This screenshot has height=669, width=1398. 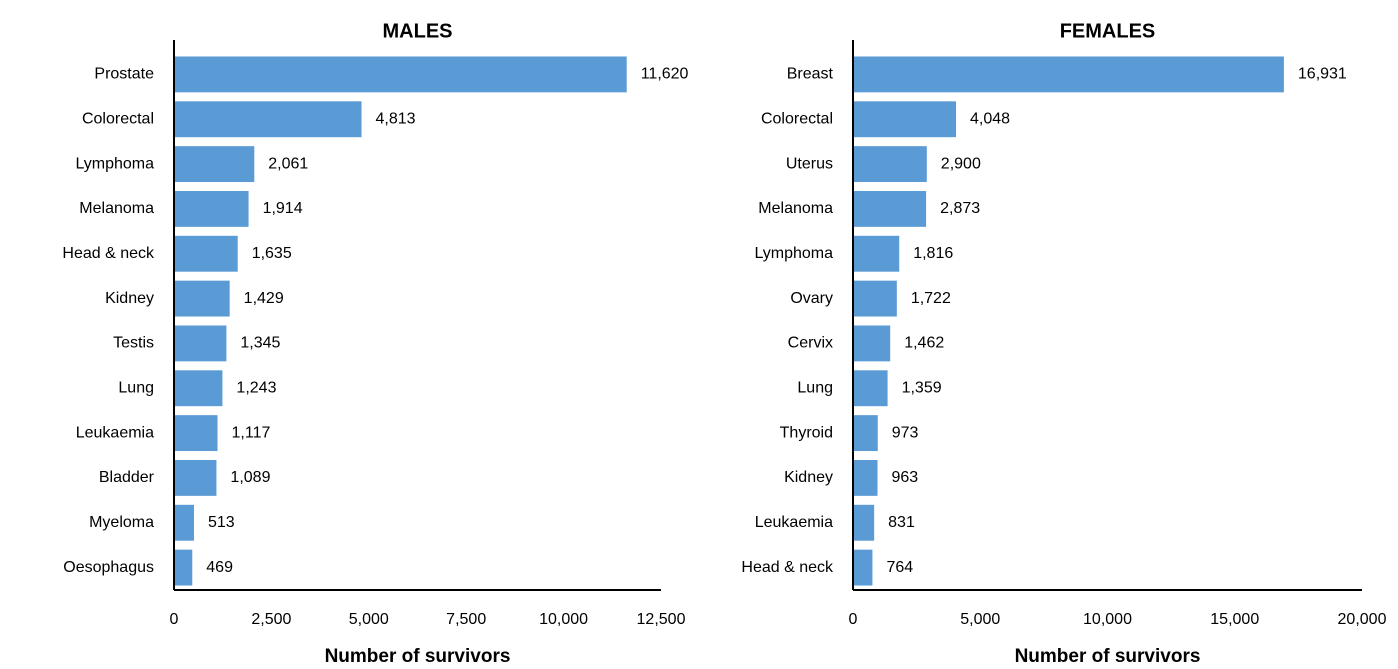 What do you see at coordinates (901, 522) in the screenshot?
I see `value-label: 831` at bounding box center [901, 522].